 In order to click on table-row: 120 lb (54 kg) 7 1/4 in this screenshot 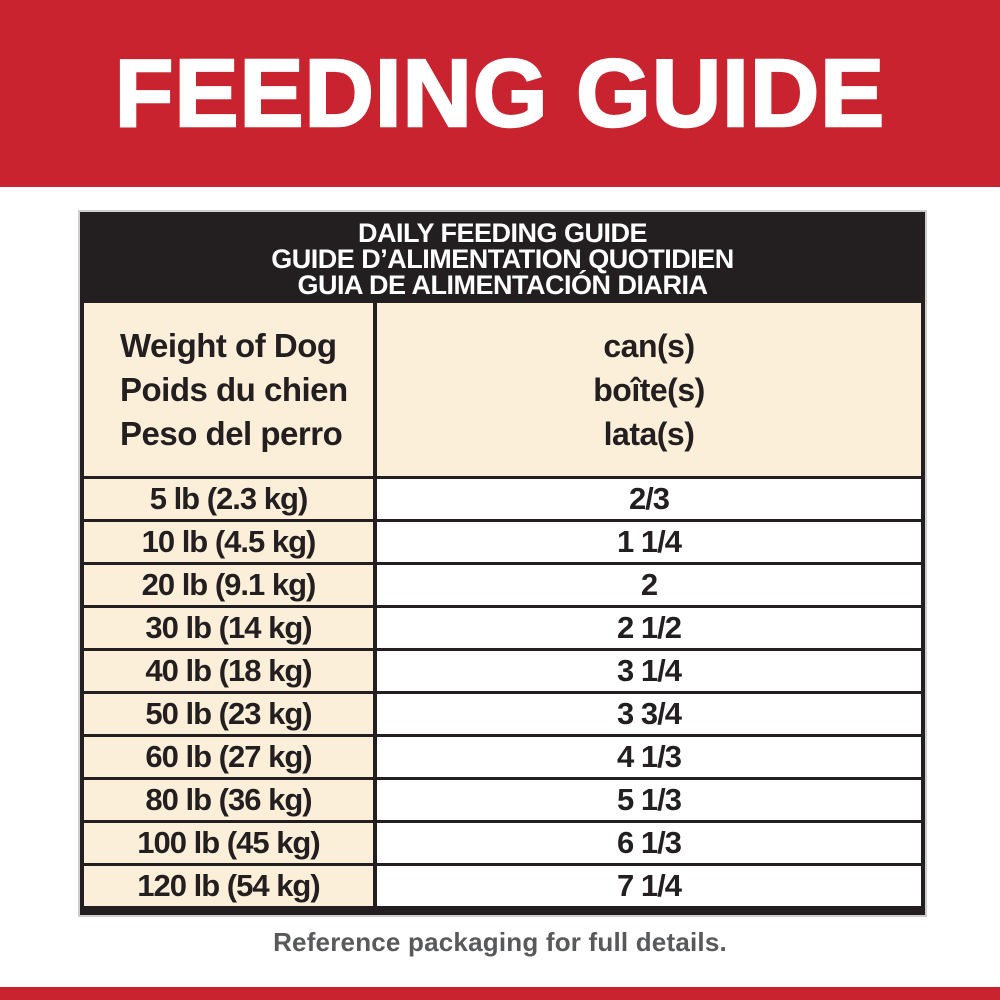, I will do `click(502, 884)`.